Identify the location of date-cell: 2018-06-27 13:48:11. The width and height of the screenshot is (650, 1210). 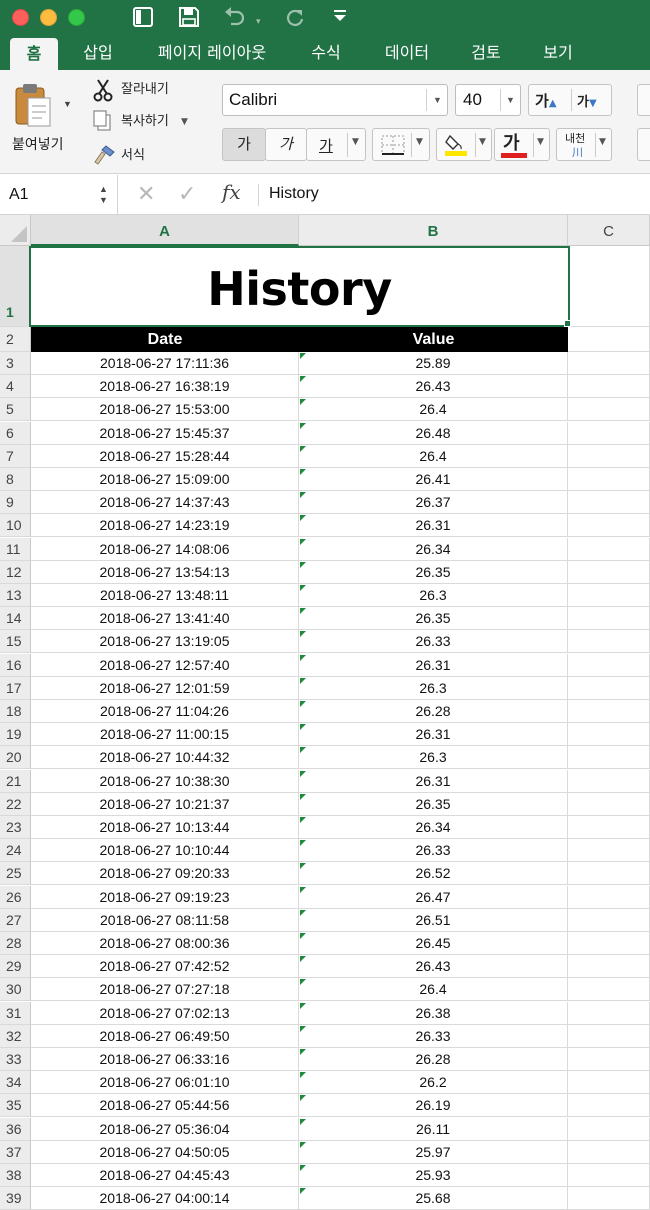
(165, 595).